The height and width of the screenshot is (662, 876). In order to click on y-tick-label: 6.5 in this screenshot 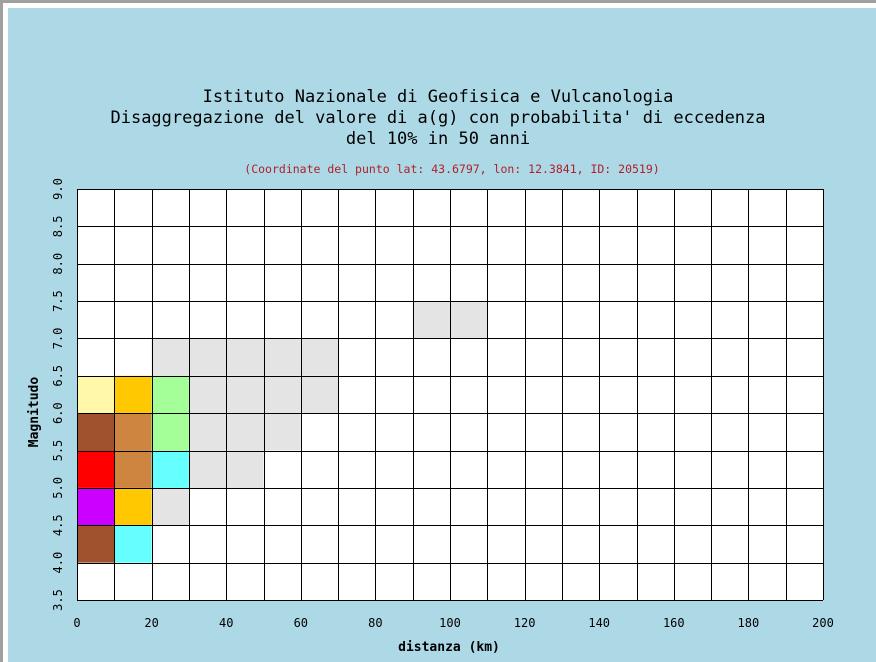, I will do `click(58, 376)`.